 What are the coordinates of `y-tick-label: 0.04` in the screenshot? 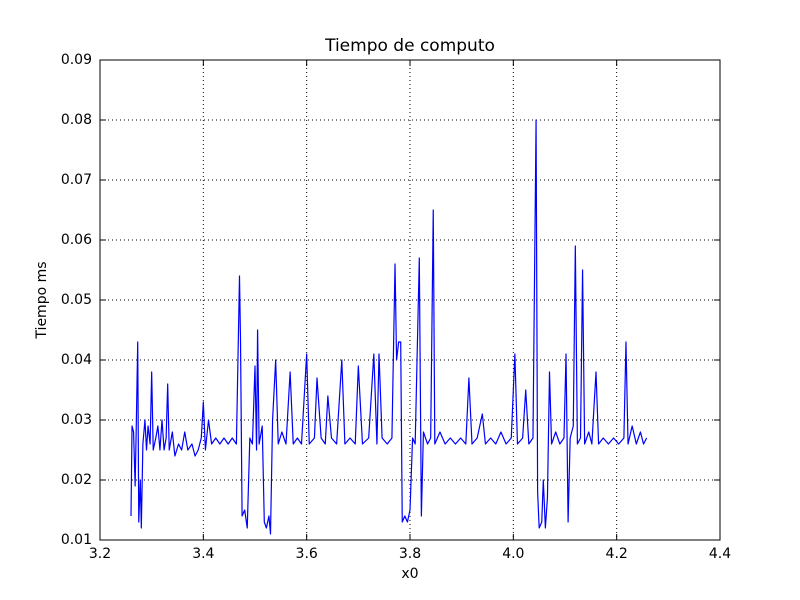 It's located at (76, 360).